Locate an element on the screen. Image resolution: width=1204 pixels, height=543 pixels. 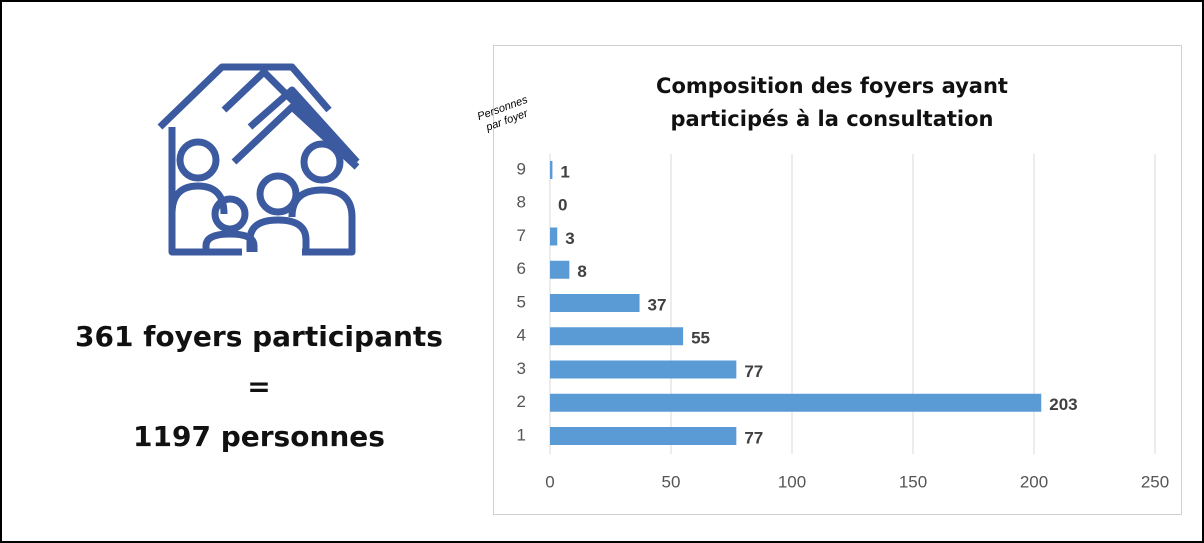
x-tick-label: 50 is located at coordinates (671, 481).